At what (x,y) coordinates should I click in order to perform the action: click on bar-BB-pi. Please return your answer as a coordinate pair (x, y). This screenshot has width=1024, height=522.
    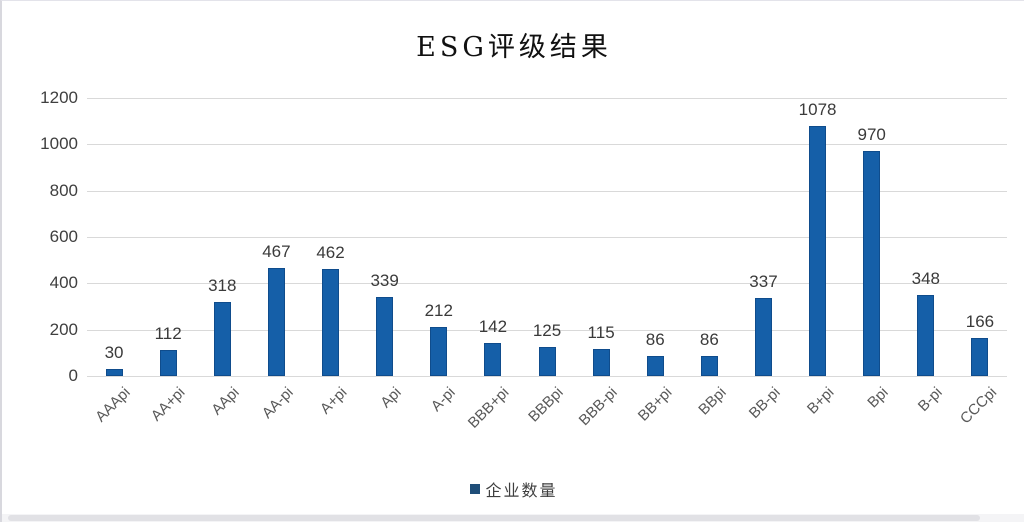
    Looking at the image, I should click on (763, 336).